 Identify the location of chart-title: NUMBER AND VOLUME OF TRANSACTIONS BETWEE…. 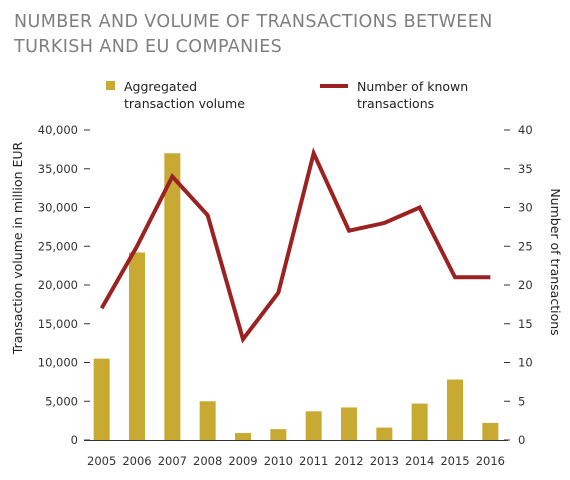
(253, 34).